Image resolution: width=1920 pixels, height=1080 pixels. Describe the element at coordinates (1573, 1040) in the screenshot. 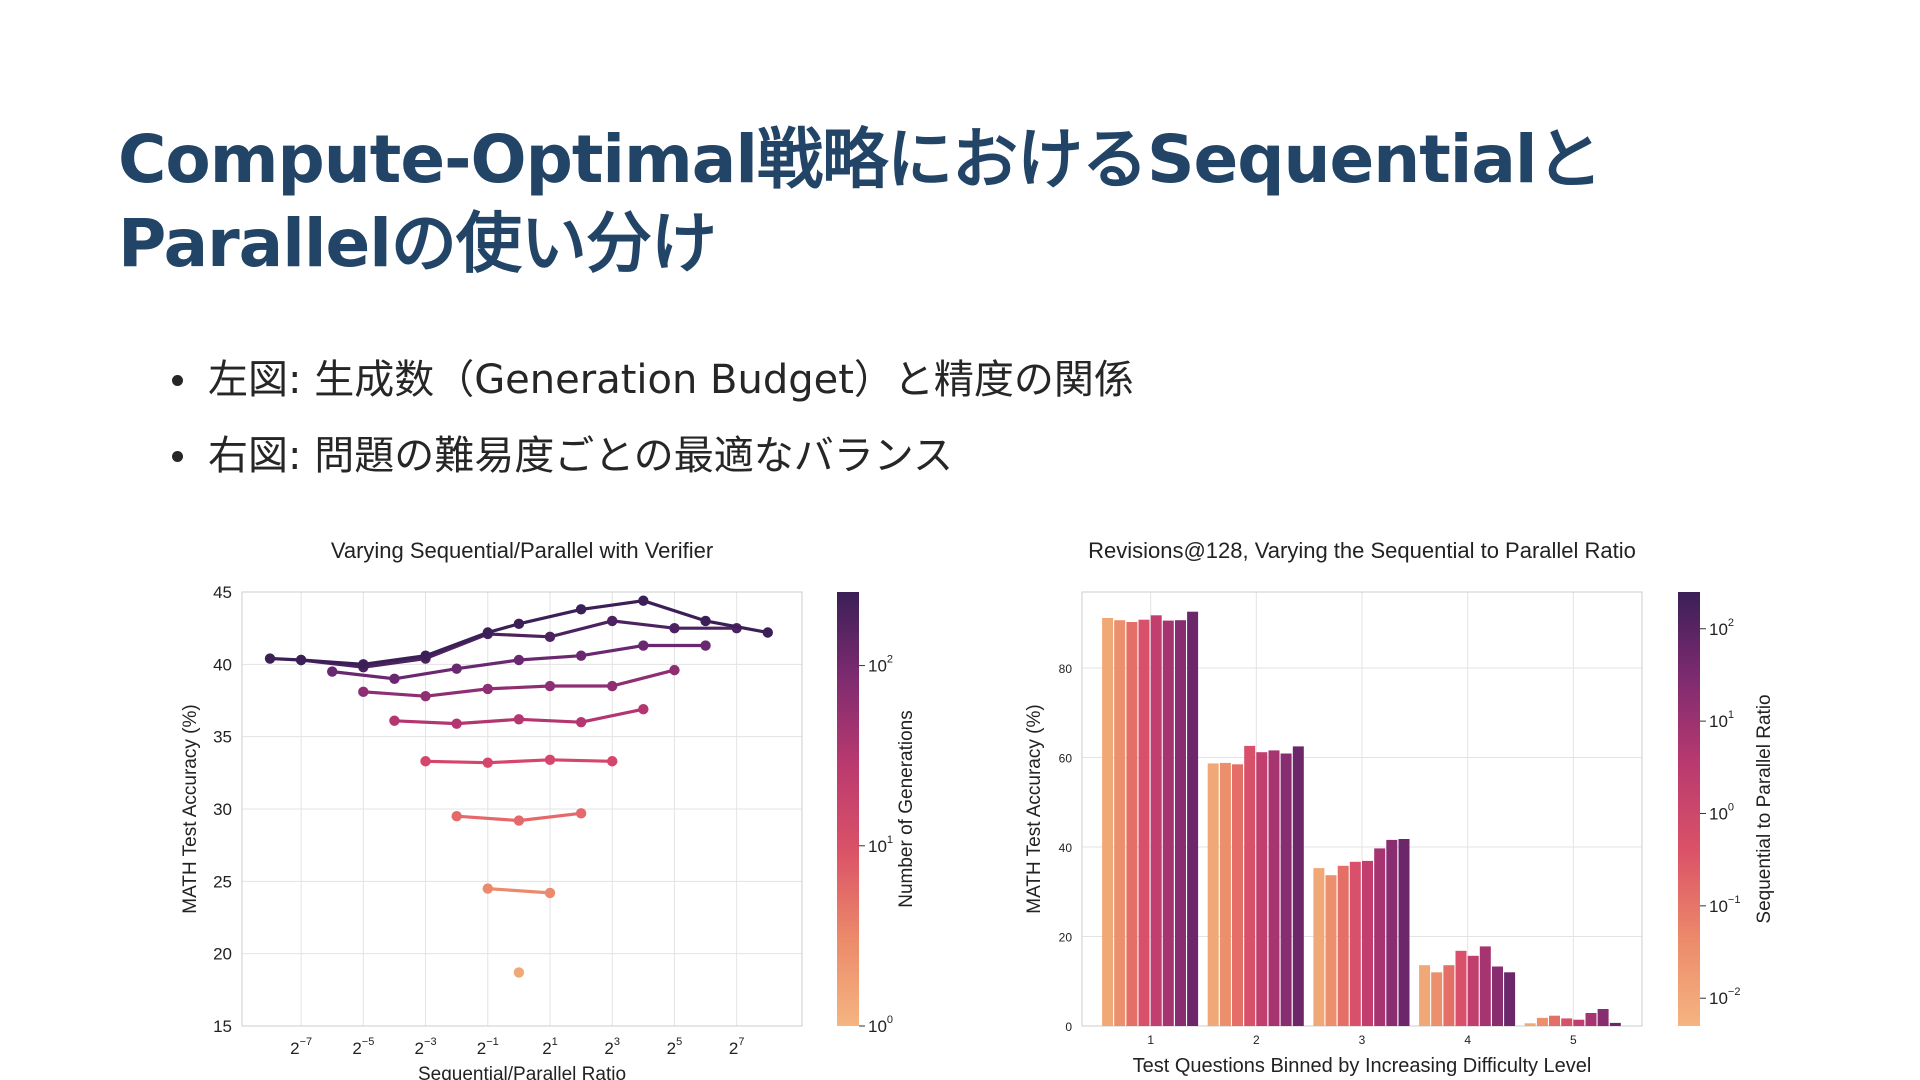

I see `right-x-tick-label: 5` at that location.